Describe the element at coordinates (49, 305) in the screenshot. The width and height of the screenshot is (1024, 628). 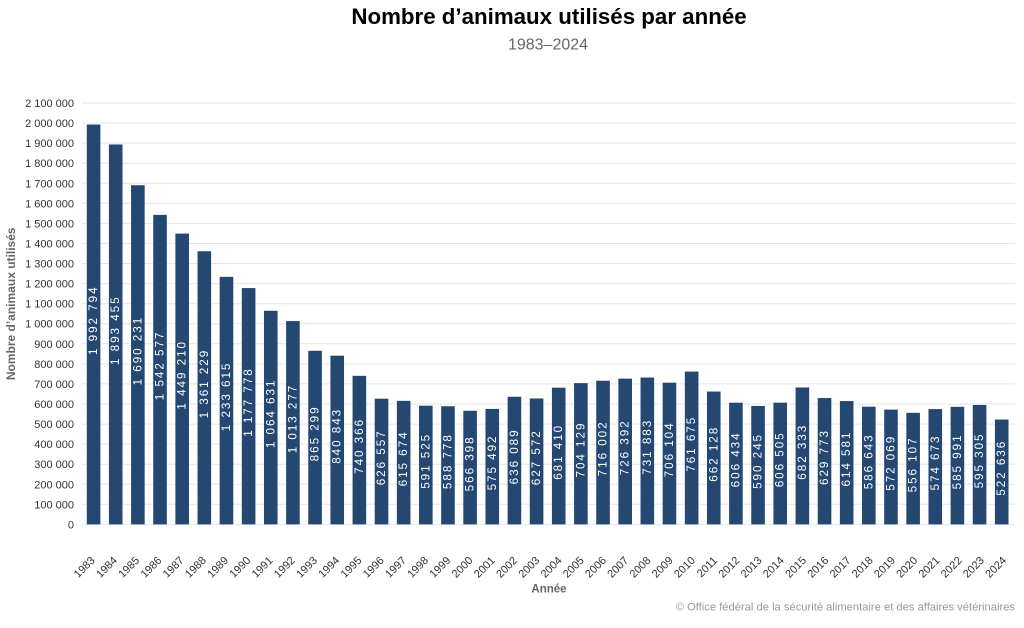
I see `svg-text: 1 100 000` at that location.